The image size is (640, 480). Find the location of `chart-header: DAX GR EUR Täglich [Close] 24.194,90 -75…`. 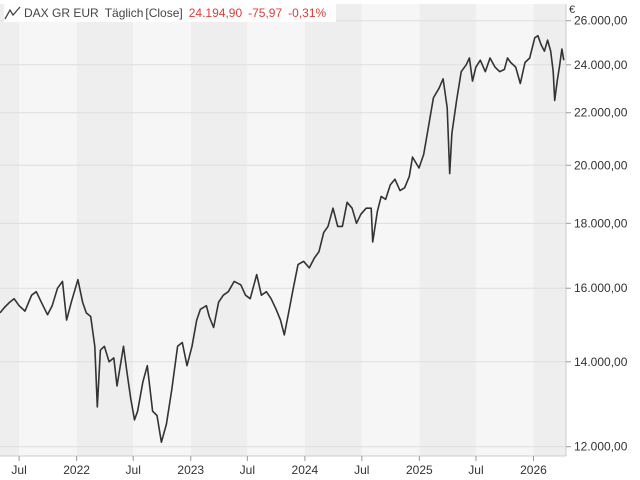

chart-header: DAX GR EUR Täglich [Close] 24.194,90 -75… is located at coordinates (170, 13).